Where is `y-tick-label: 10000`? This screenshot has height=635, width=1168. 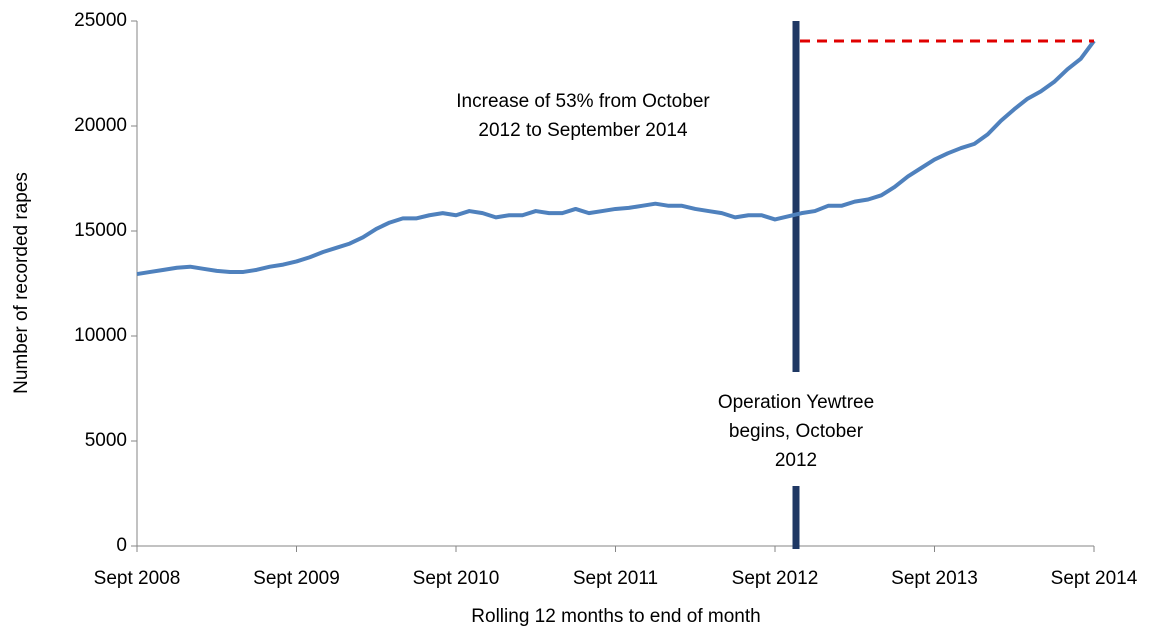 y-tick-label: 10000 is located at coordinates (100, 335).